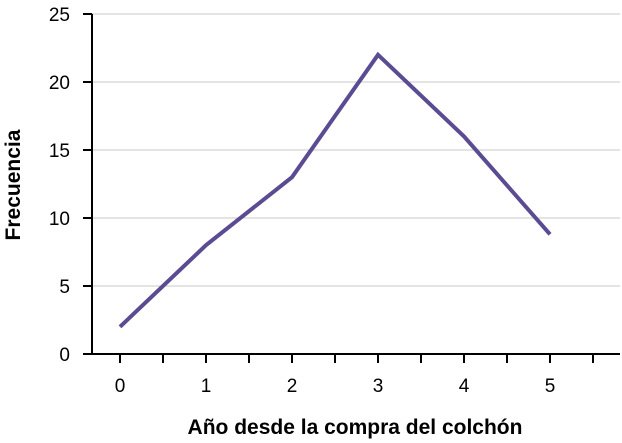 Image resolution: width=622 pixels, height=443 pixels. Describe the element at coordinates (206, 386) in the screenshot. I see `x-tick-label: 1` at that location.